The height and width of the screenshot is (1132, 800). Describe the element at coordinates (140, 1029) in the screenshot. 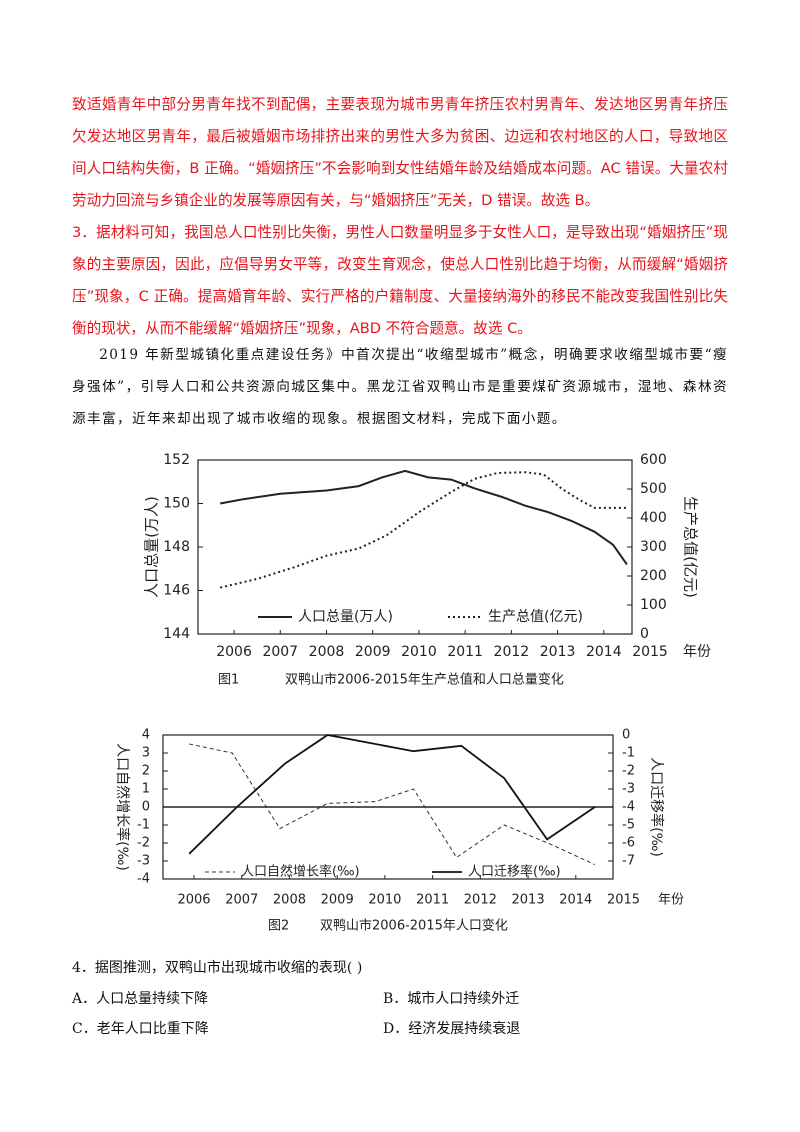

I see `option: C．老年人口比重下降` at that location.